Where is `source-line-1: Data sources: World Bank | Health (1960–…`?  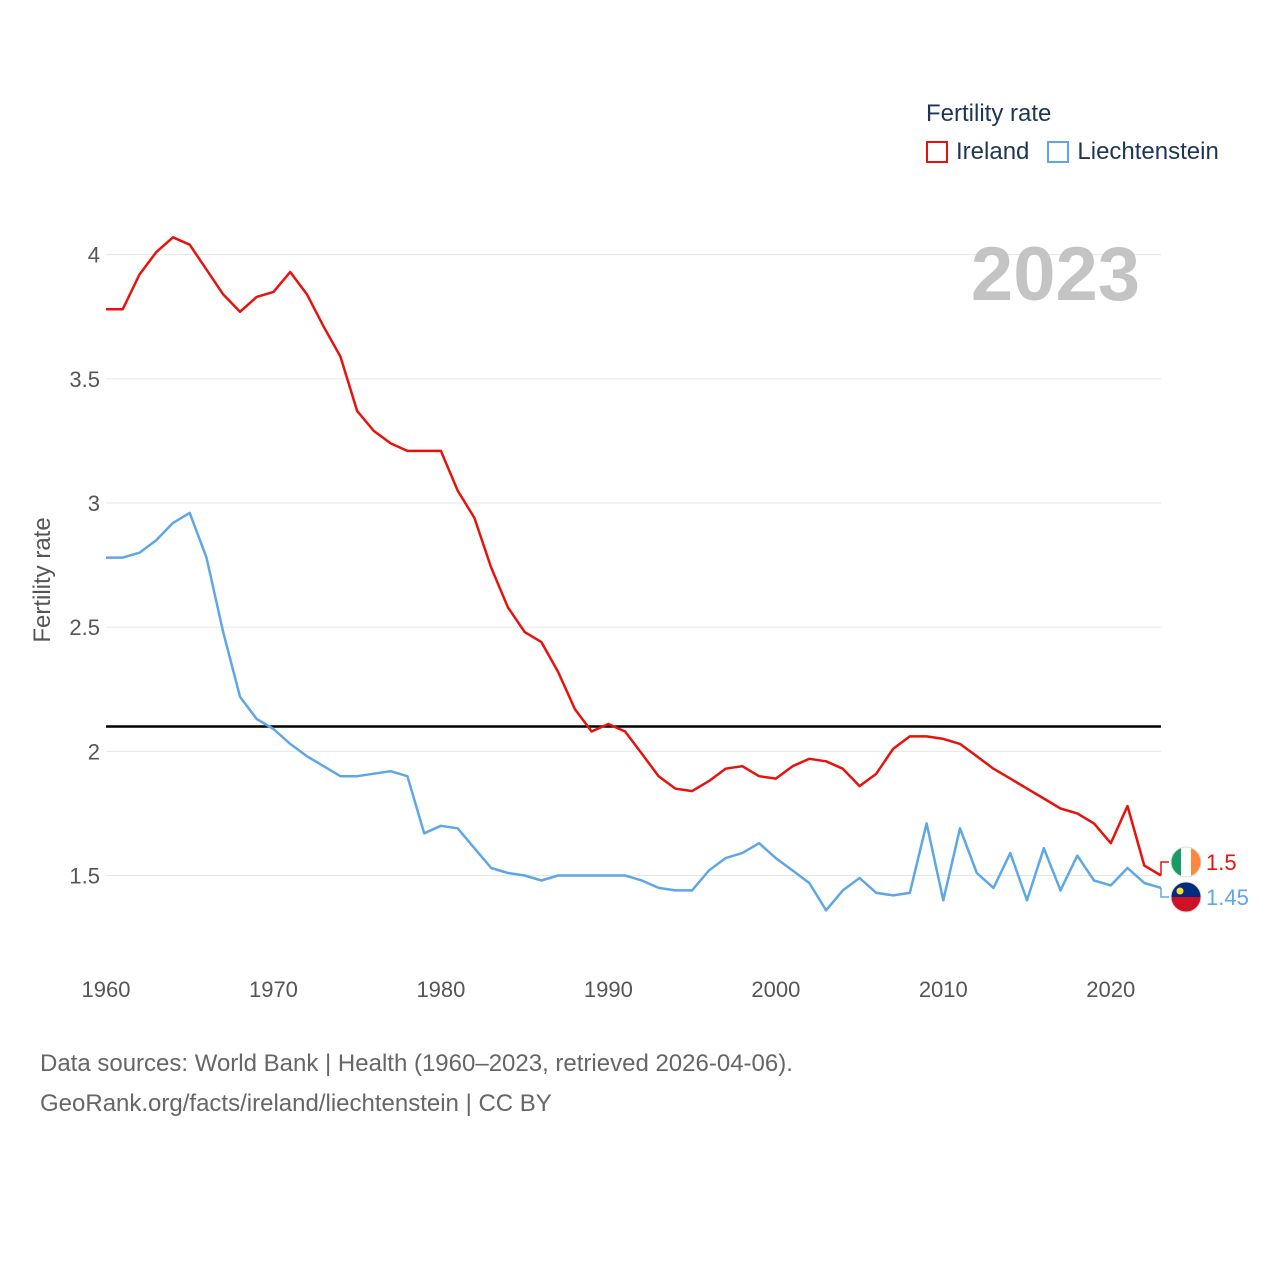
source-line-1: Data sources: World Bank | Health (1960–… is located at coordinates (416, 1063).